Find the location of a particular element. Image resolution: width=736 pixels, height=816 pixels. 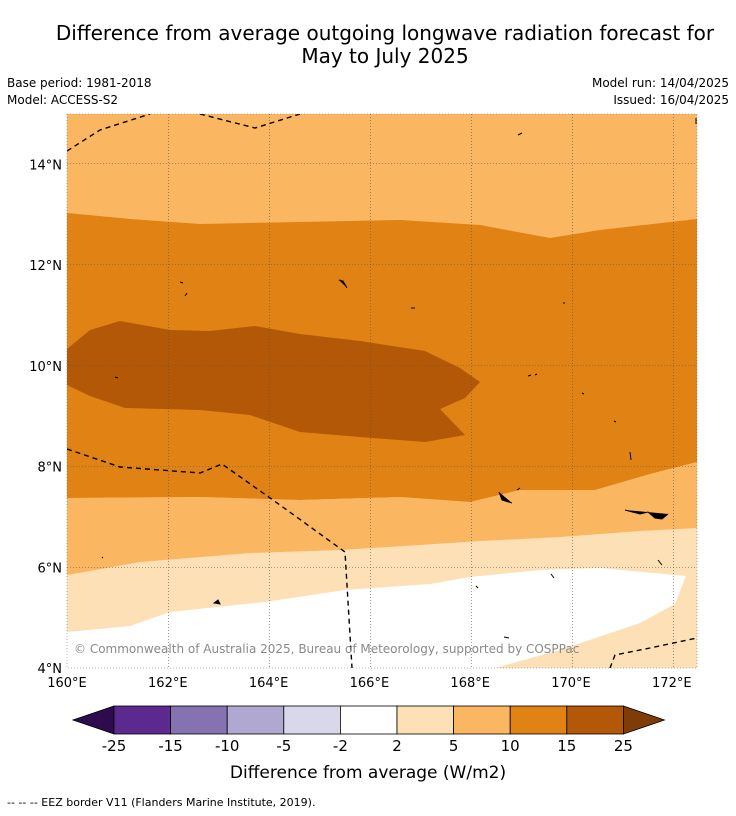

colorbar-label: -10 is located at coordinates (227, 746).